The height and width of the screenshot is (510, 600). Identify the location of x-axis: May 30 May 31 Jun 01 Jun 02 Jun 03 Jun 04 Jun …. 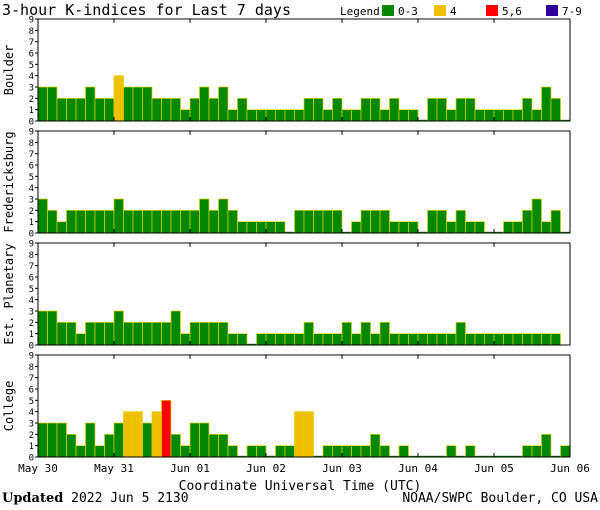
(304, 468).